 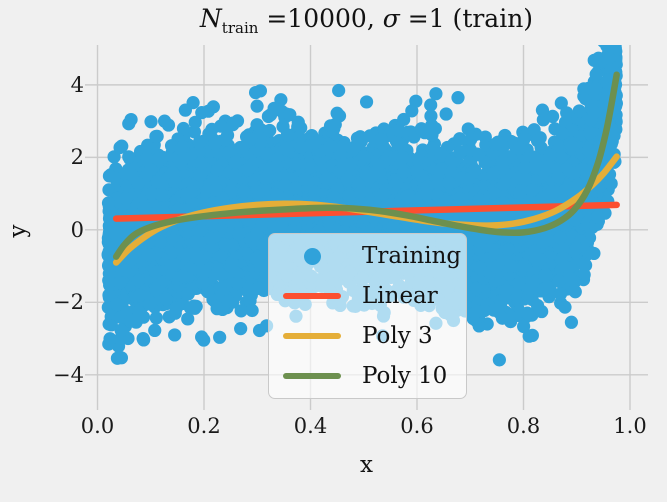 I want to click on y-tick-label: −4, so click(x=68, y=374).